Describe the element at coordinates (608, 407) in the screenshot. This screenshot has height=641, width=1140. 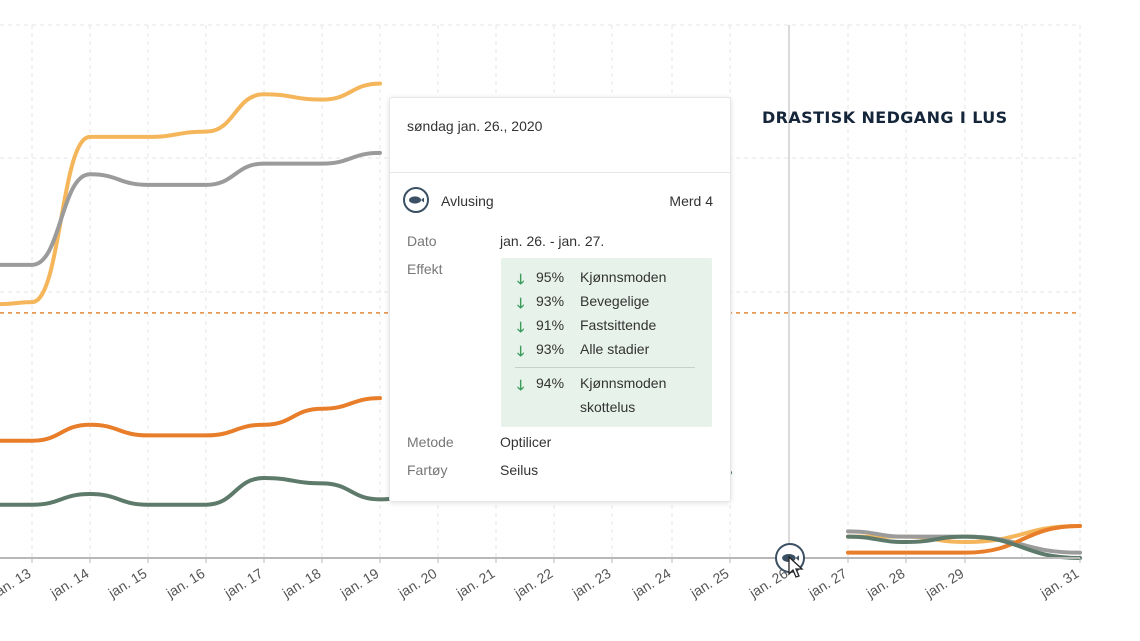
I see `effect-stage-continued: skottelus` at that location.